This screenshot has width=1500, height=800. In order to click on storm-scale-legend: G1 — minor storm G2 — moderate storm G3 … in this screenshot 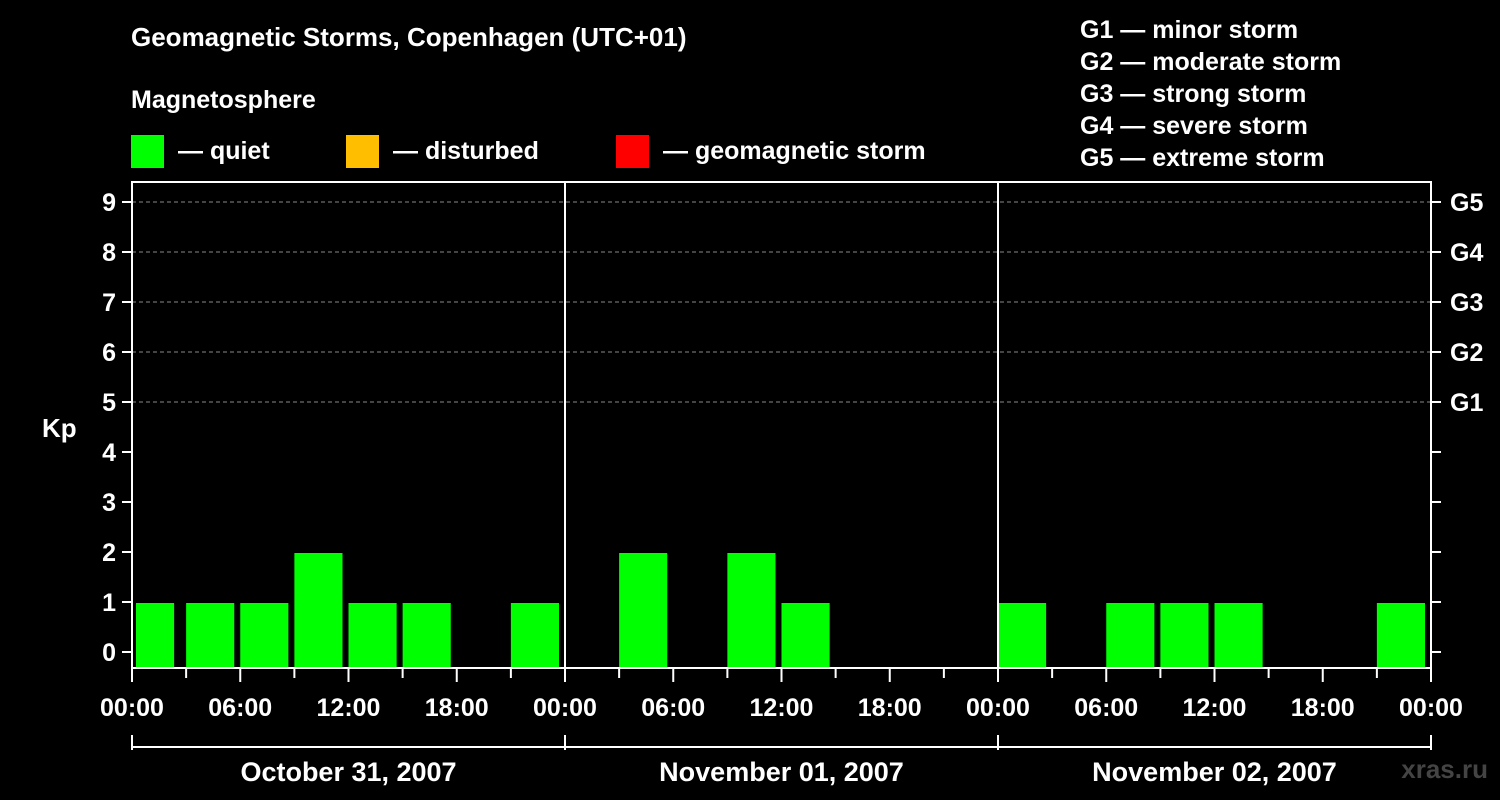, I will do `click(1210, 94)`.